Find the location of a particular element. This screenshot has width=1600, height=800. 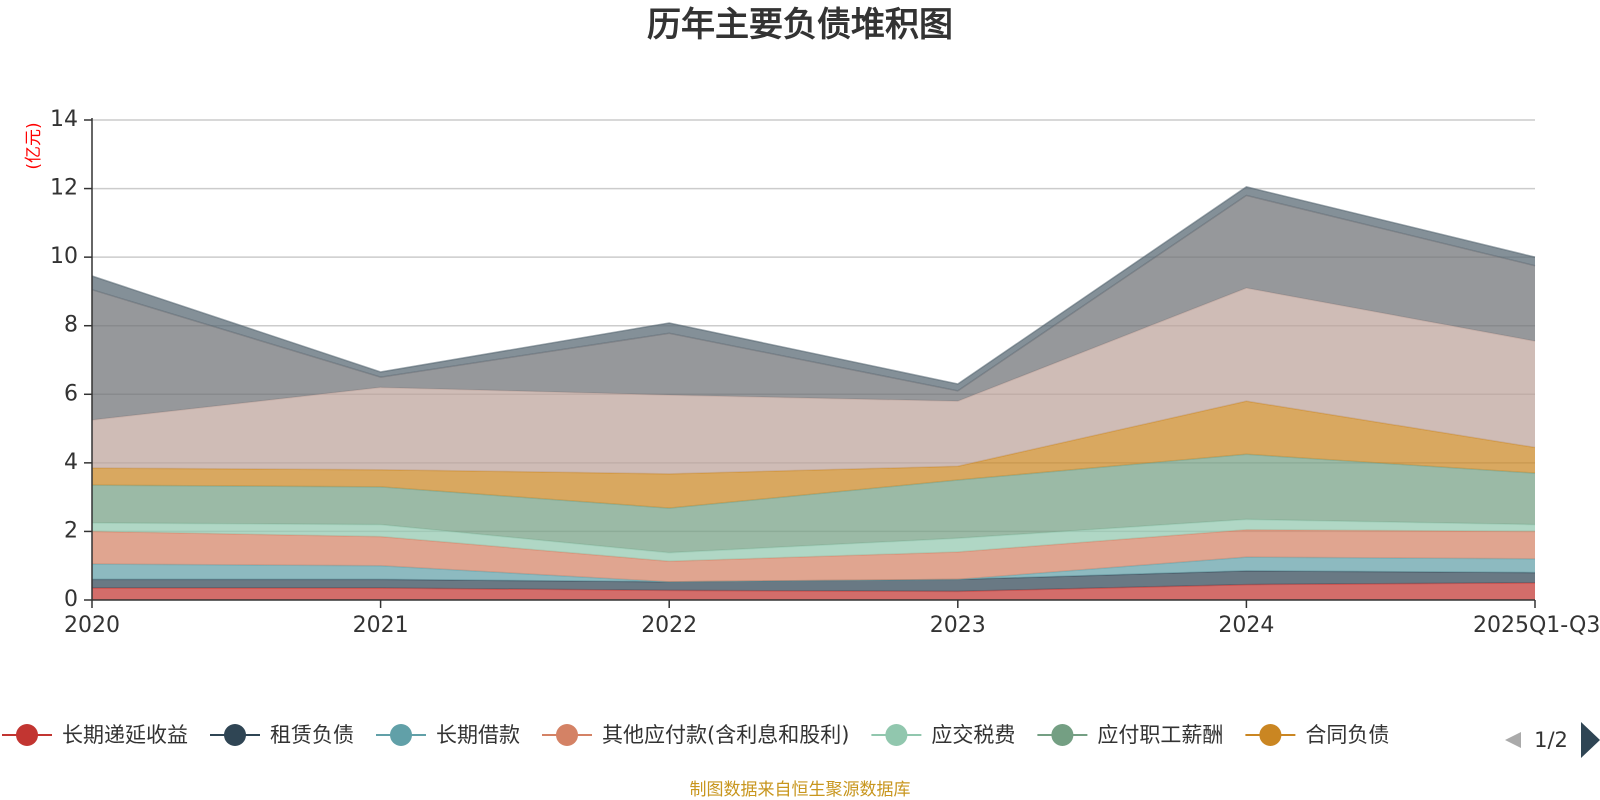

x-tick-label: 2020 is located at coordinates (92, 625).